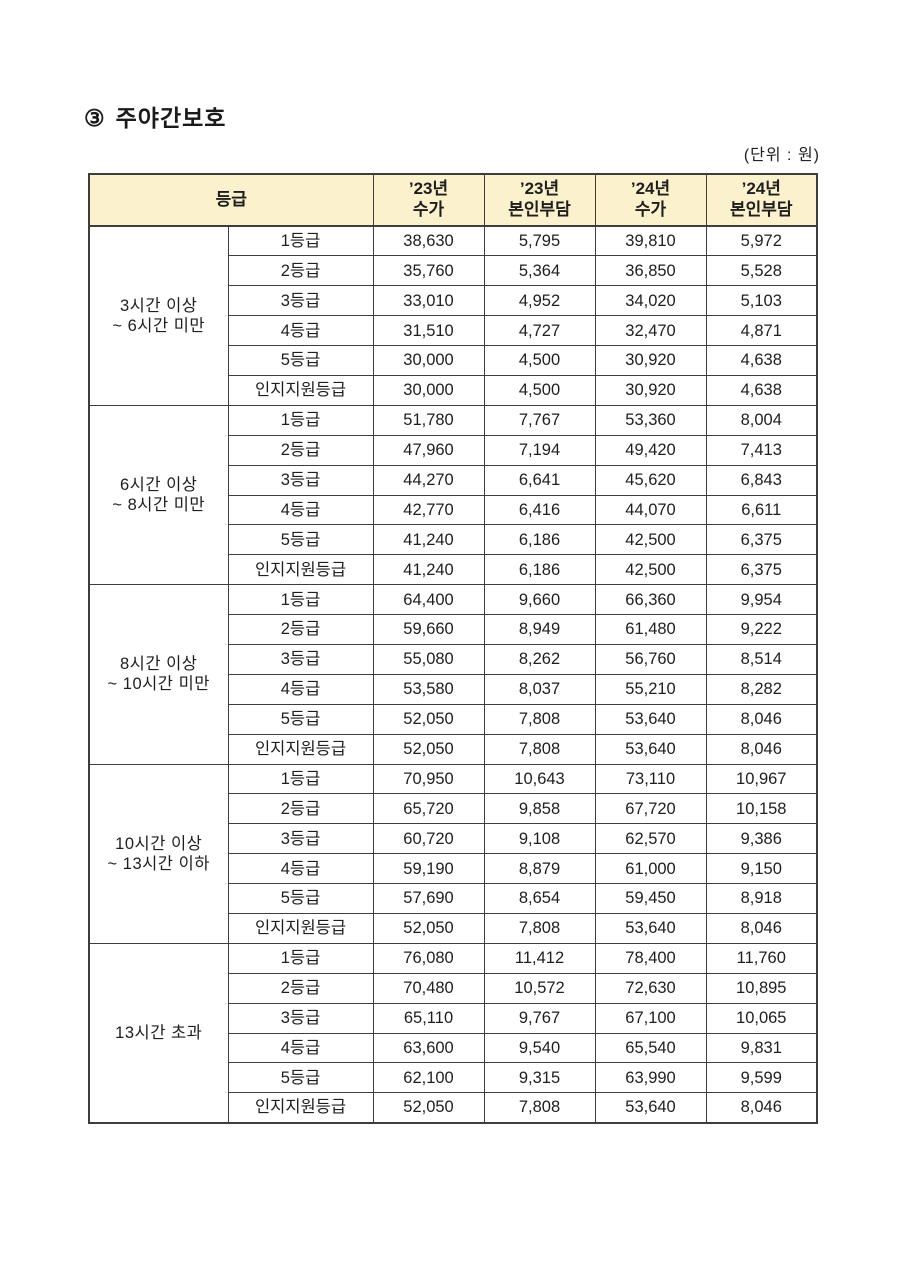 The height and width of the screenshot is (1272, 900). What do you see at coordinates (428, 629) in the screenshot?
I see `price-cell: 59,660` at bounding box center [428, 629].